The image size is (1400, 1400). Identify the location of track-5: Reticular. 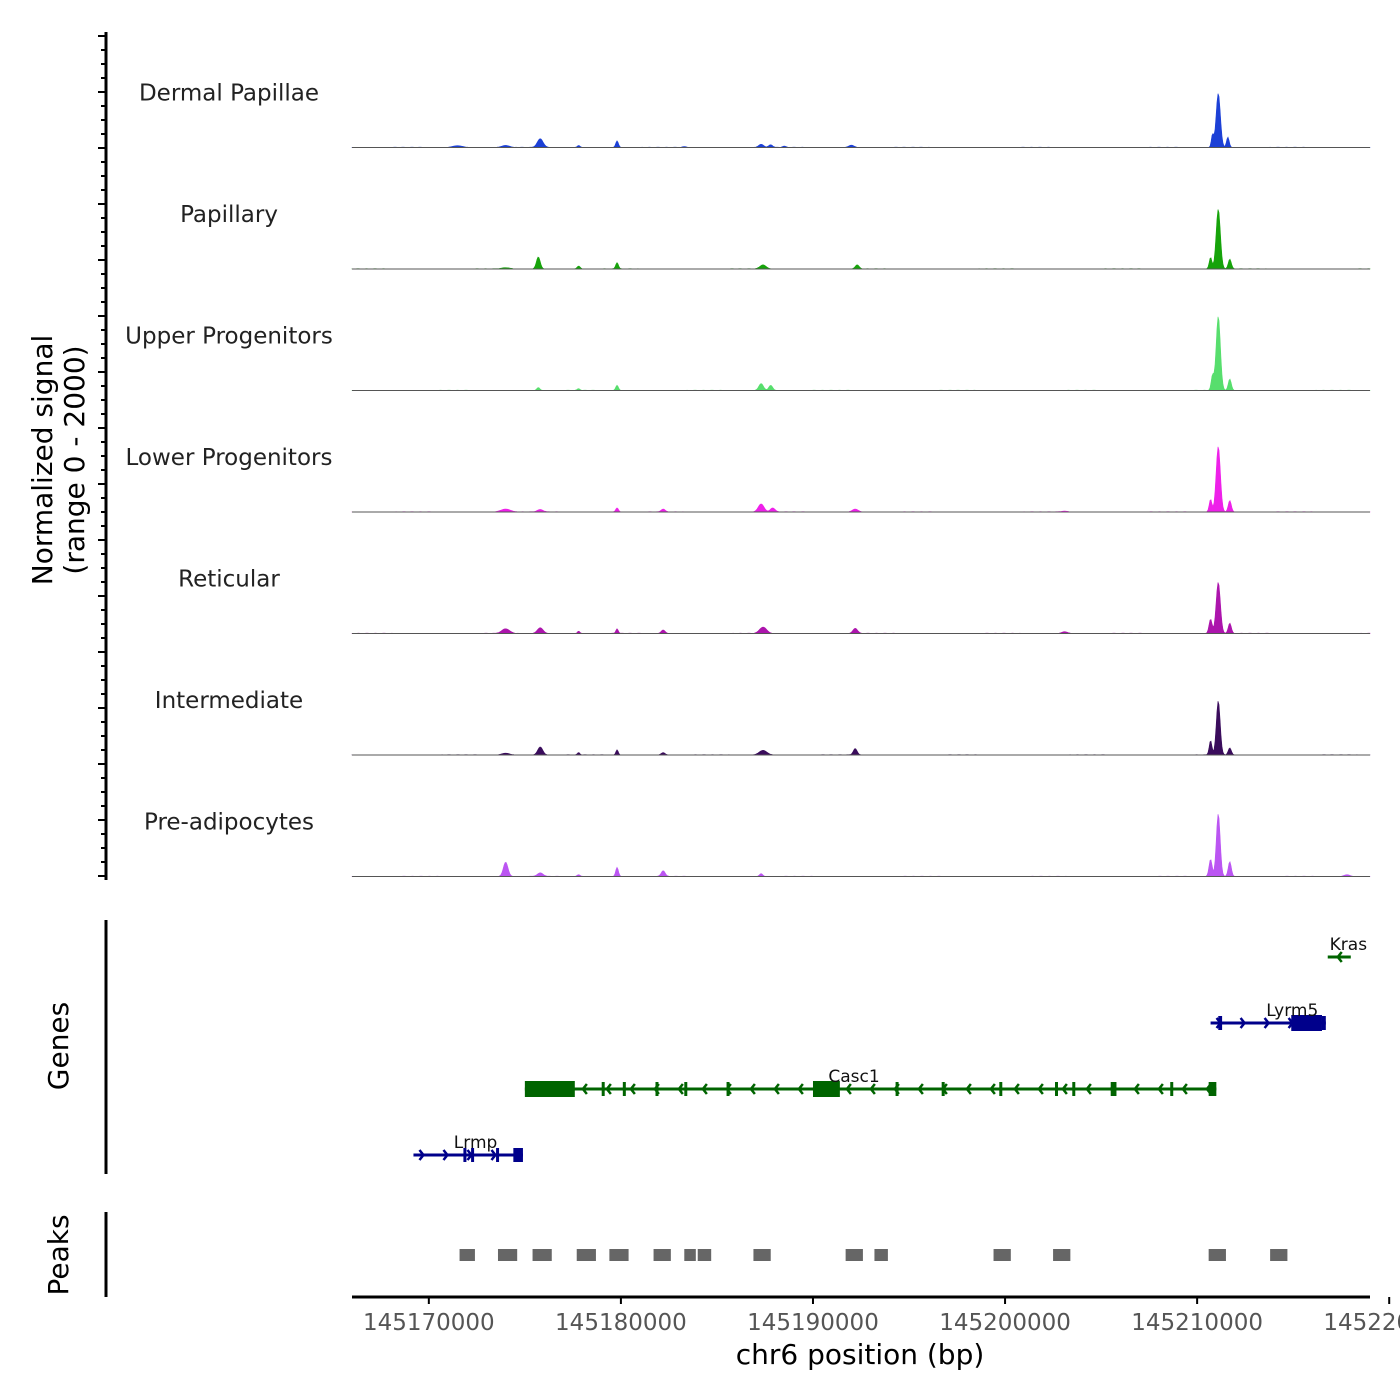
(774, 600).